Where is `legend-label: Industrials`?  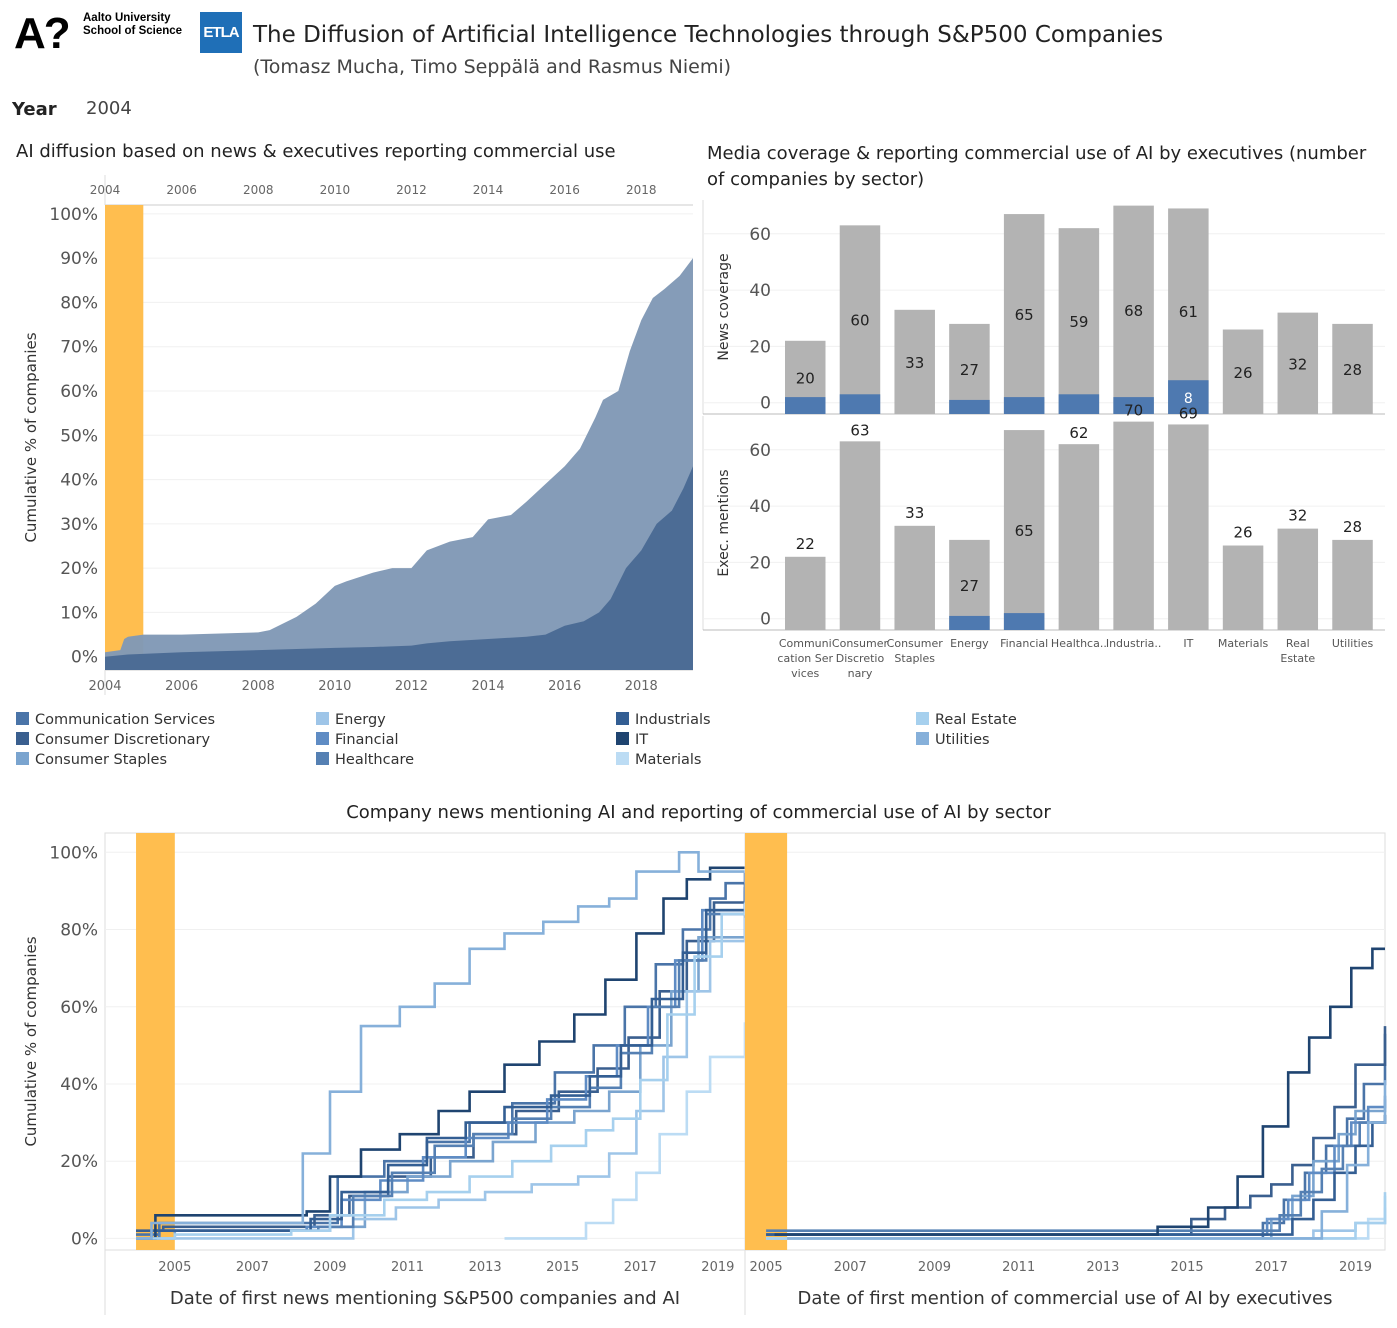
legend-label: Industrials is located at coordinates (673, 720).